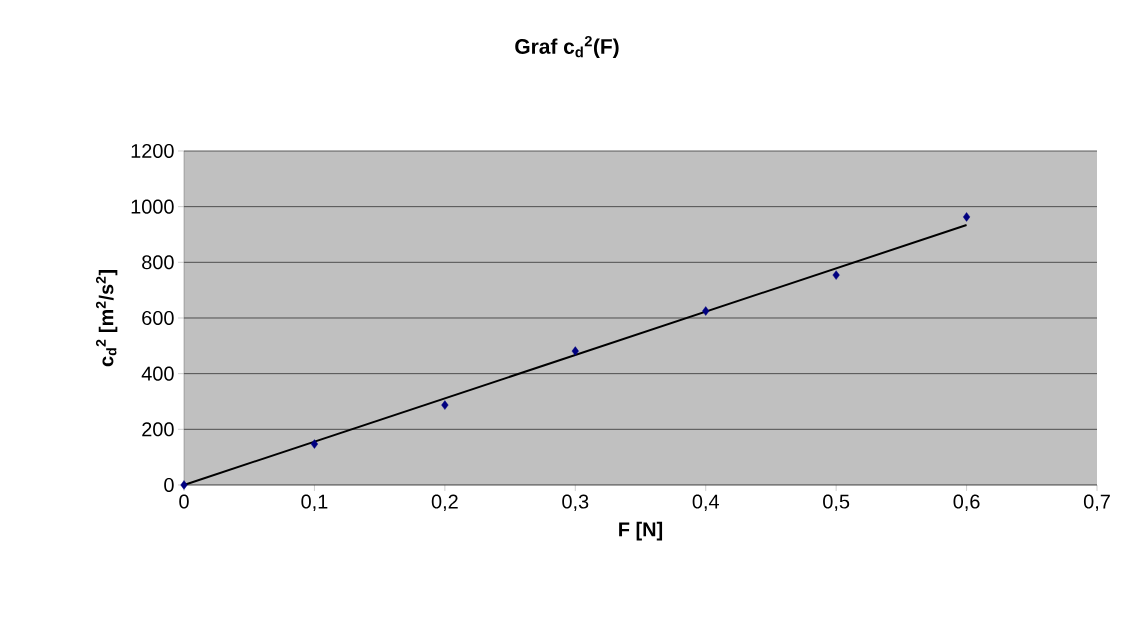 The width and height of the screenshot is (1135, 625). I want to click on y-axis-title: c$_{d}$$^{2}$ [m$^{2}$/s$^{2}$], so click(106, 318).